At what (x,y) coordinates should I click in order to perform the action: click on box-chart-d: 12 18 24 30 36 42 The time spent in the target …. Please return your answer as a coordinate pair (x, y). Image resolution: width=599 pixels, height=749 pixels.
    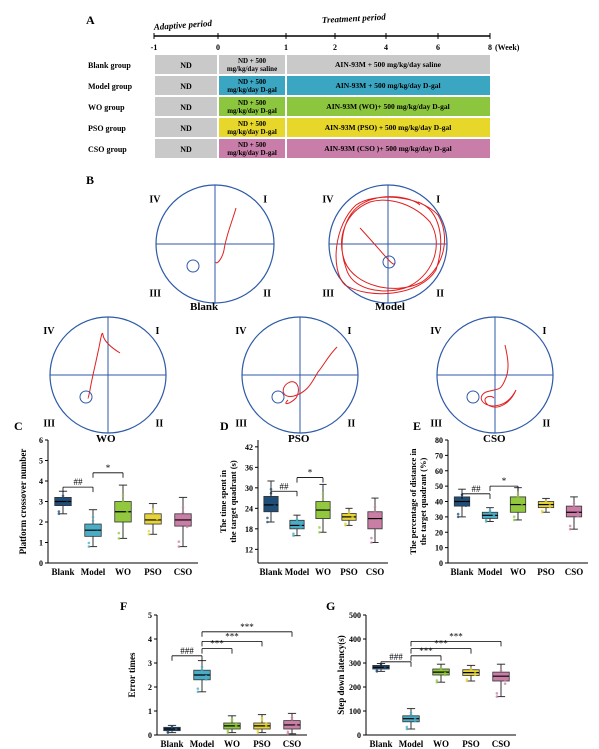
    Looking at the image, I should click on (303, 508).